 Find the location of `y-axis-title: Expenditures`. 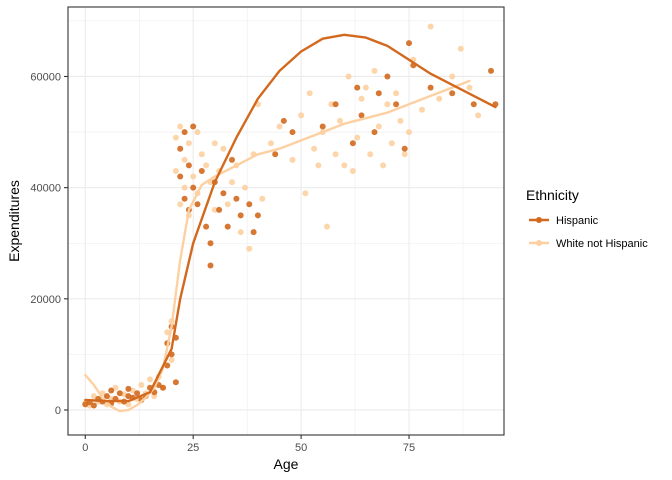

y-axis-title: Expenditures is located at coordinates (14, 221).